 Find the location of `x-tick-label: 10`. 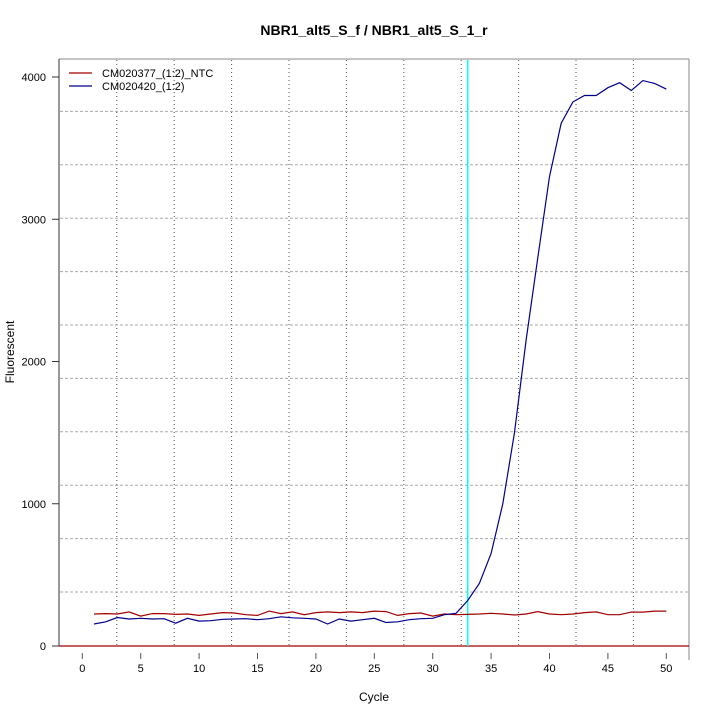

x-tick-label: 10 is located at coordinates (199, 669).